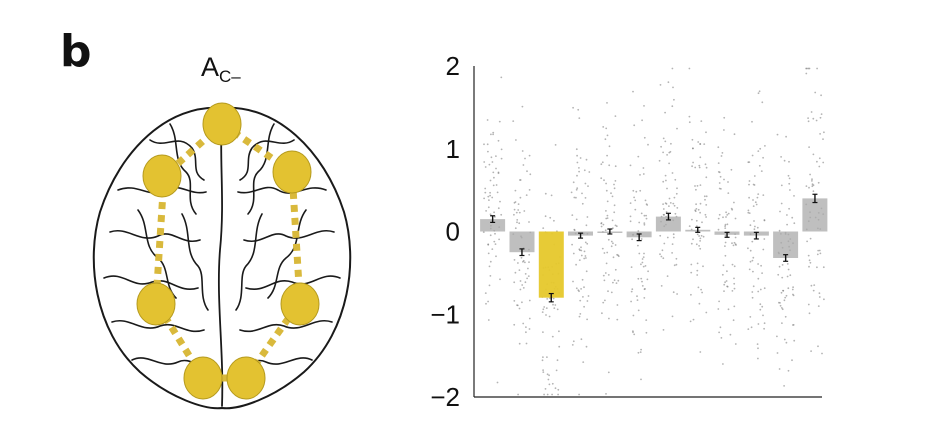 This screenshot has height=444, width=926. Describe the element at coordinates (445, 314) in the screenshot. I see `y-tick-label: −1` at that location.